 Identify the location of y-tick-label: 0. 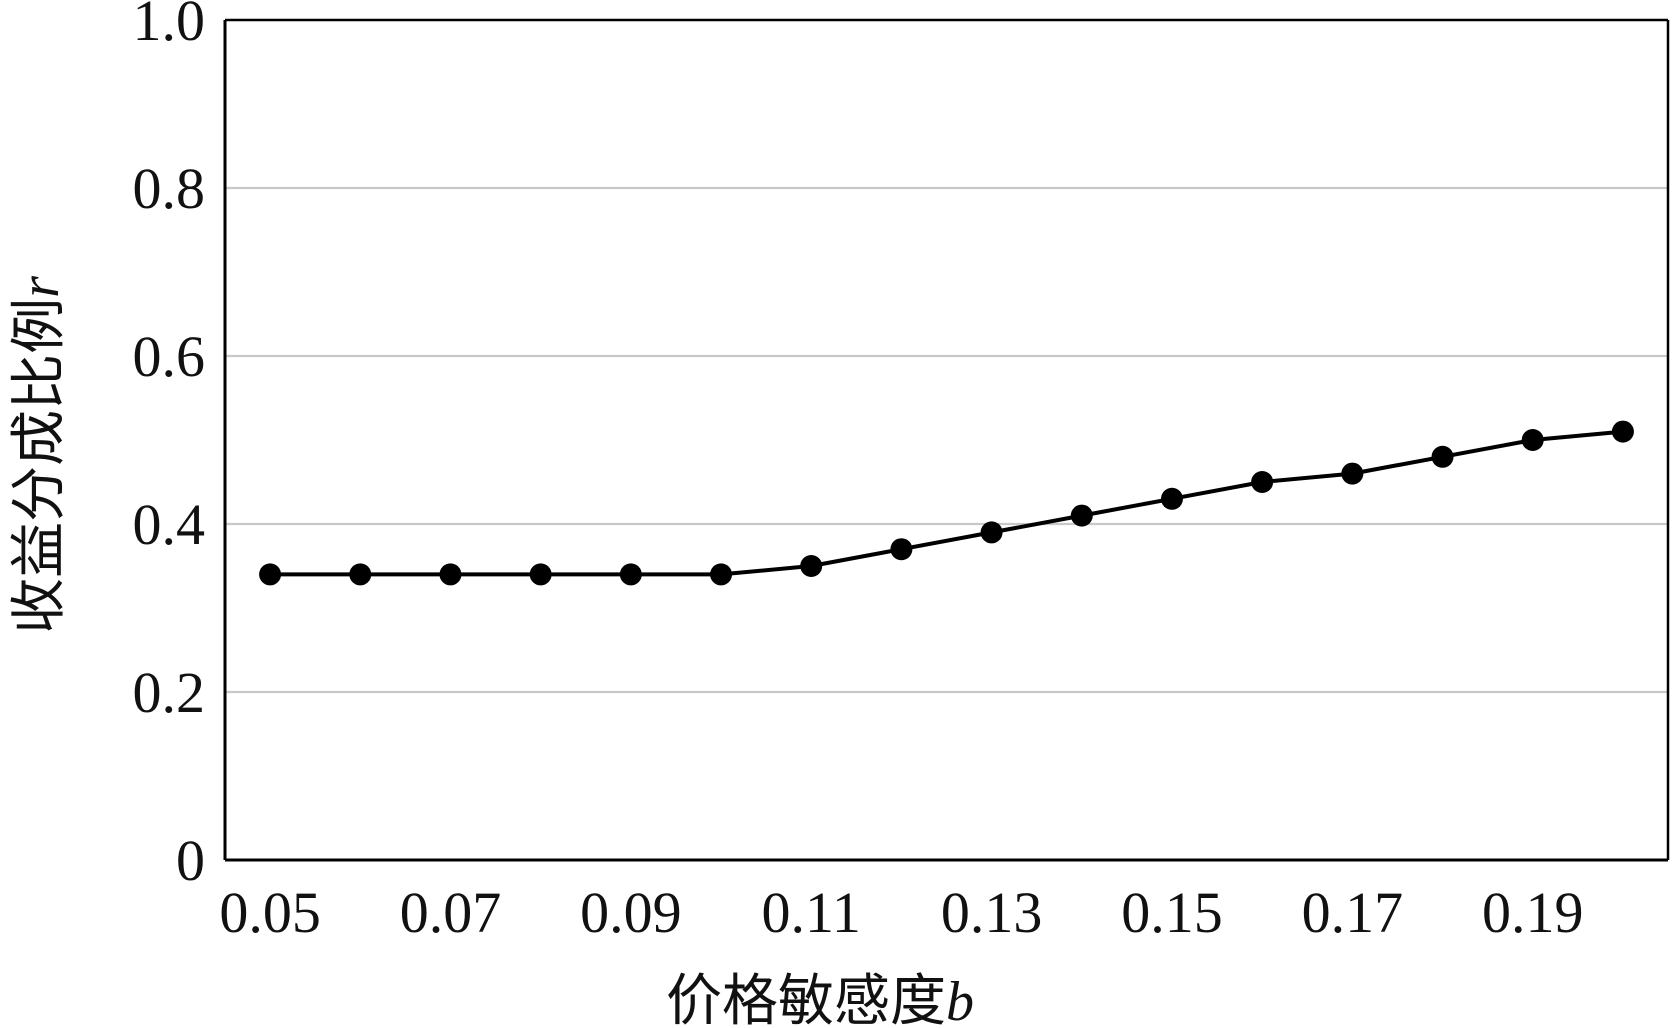
(190, 860).